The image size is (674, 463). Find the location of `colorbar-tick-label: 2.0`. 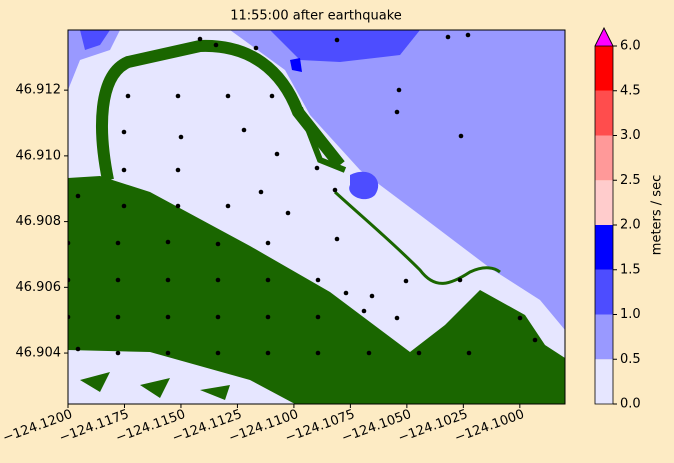

colorbar-tick-label: 2.0 is located at coordinates (630, 225).